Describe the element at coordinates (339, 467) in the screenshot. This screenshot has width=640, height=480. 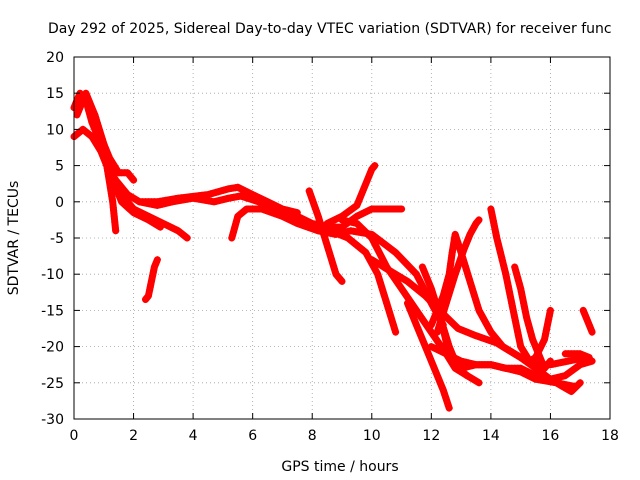
I see `x-axis-label: GPS time / hours` at that location.